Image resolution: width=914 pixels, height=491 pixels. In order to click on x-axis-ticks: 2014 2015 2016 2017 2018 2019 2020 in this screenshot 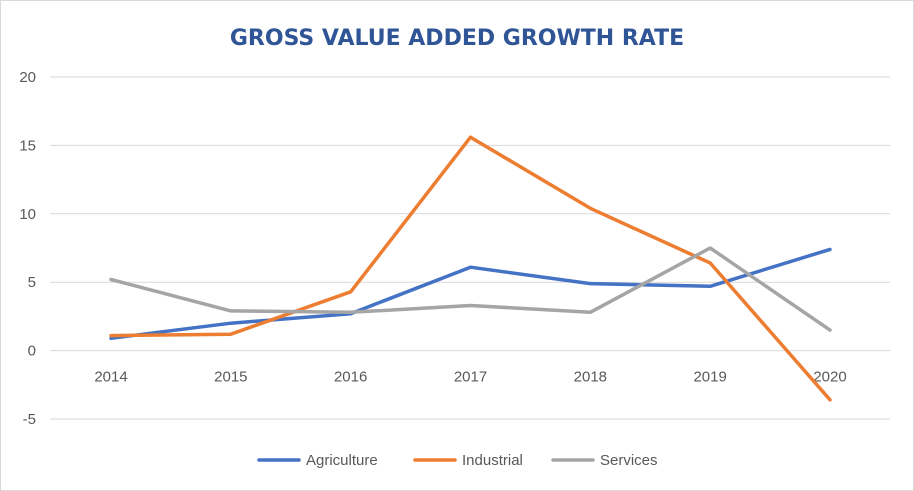, I will do `click(470, 377)`.